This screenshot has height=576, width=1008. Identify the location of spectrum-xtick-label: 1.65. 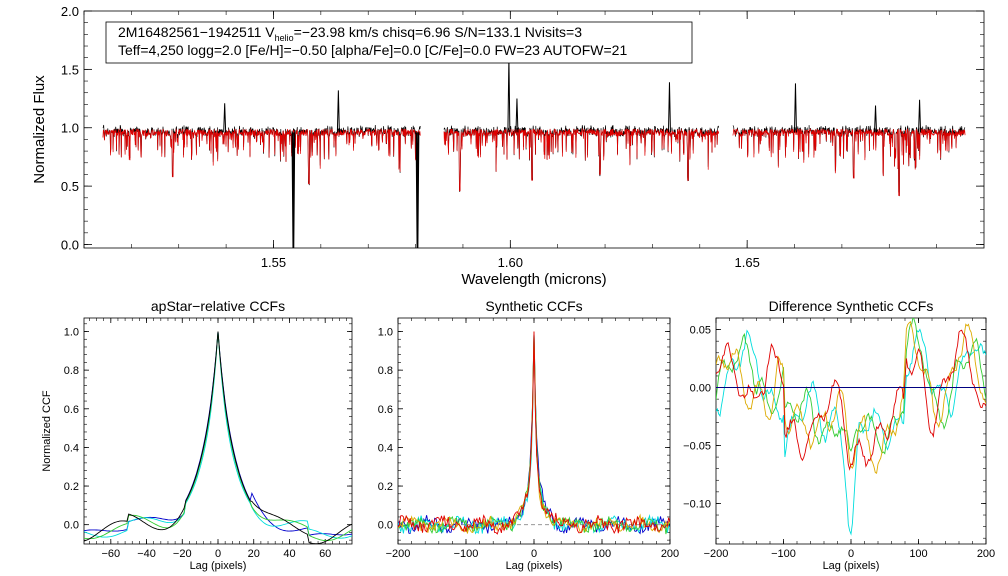
(747, 262).